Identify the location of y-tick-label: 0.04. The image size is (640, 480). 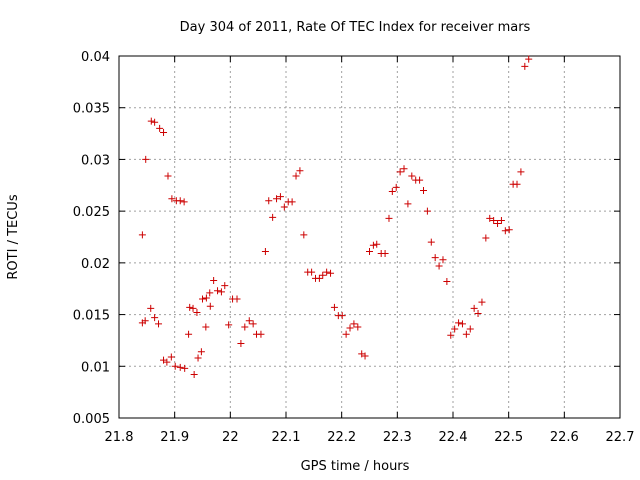
(95, 57).